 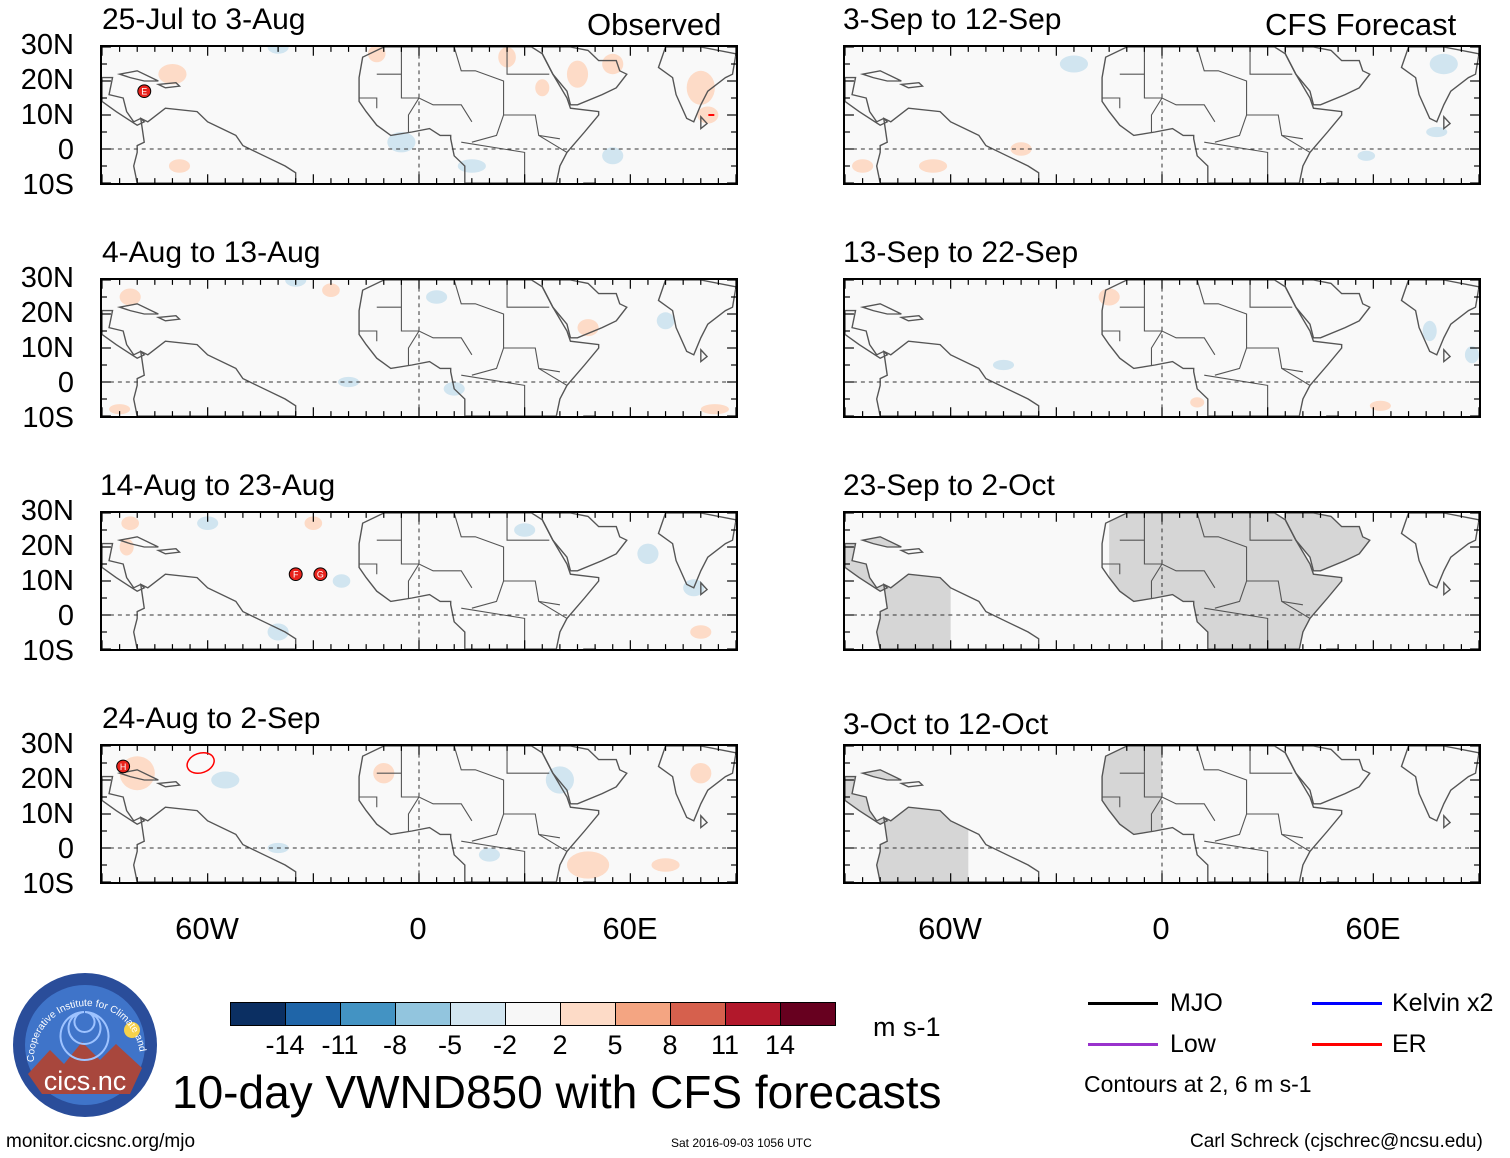 What do you see at coordinates (48, 418) in the screenshot?
I see `lat-label: 10S` at bounding box center [48, 418].